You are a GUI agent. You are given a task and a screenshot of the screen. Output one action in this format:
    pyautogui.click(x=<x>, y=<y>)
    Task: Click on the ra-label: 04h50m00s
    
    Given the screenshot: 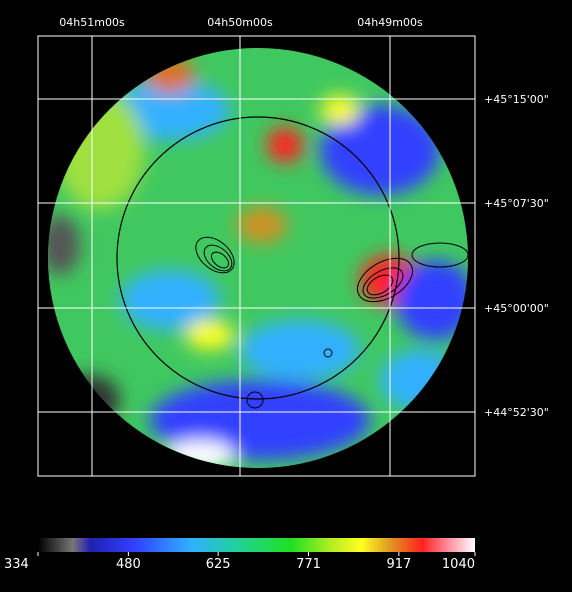 What is the action you would take?
    pyautogui.click(x=240, y=22)
    